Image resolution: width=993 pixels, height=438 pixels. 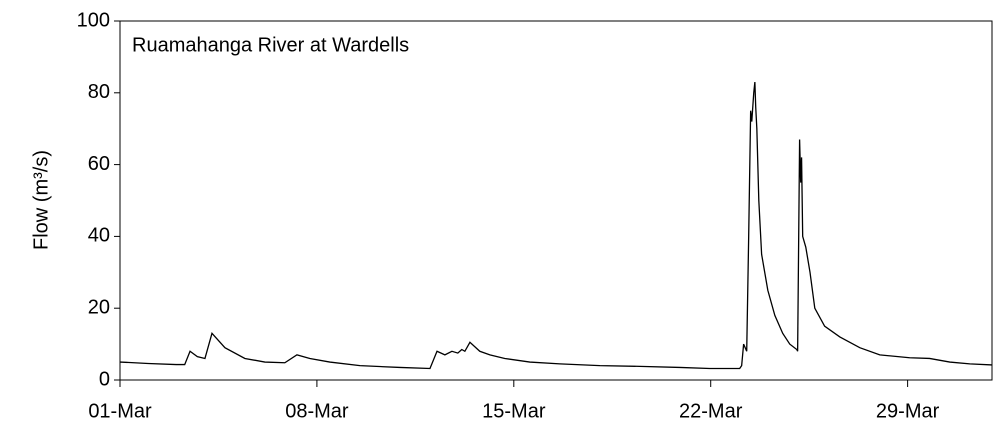 I want to click on y-tick-label: 80, so click(x=99, y=92).